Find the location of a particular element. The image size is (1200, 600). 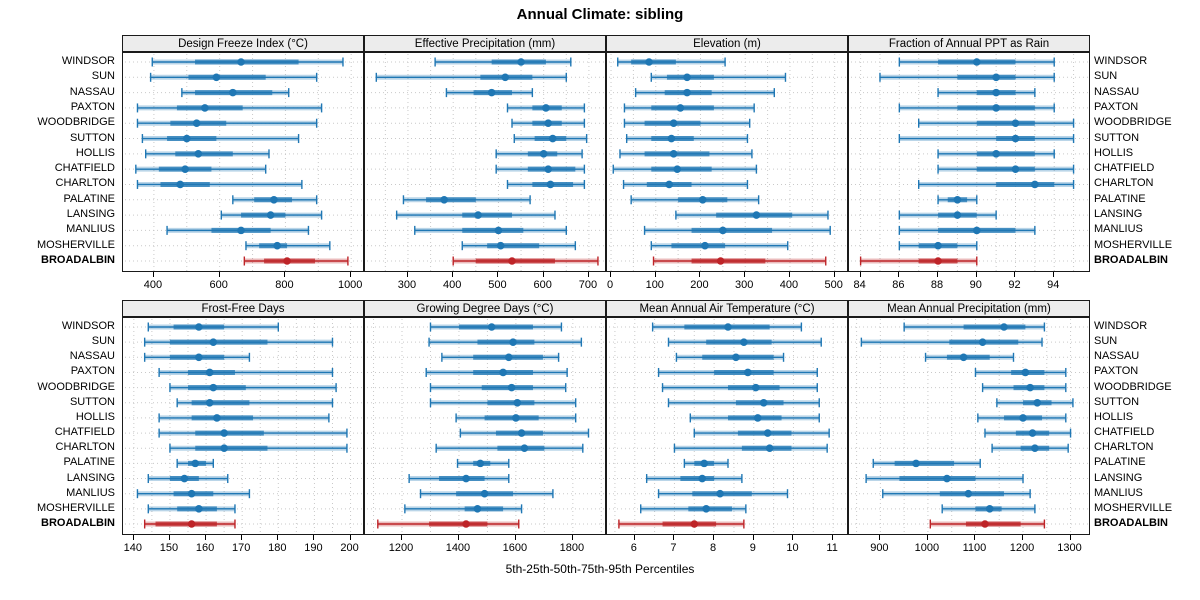

axis-tick-label: 7 is located at coordinates (673, 548).